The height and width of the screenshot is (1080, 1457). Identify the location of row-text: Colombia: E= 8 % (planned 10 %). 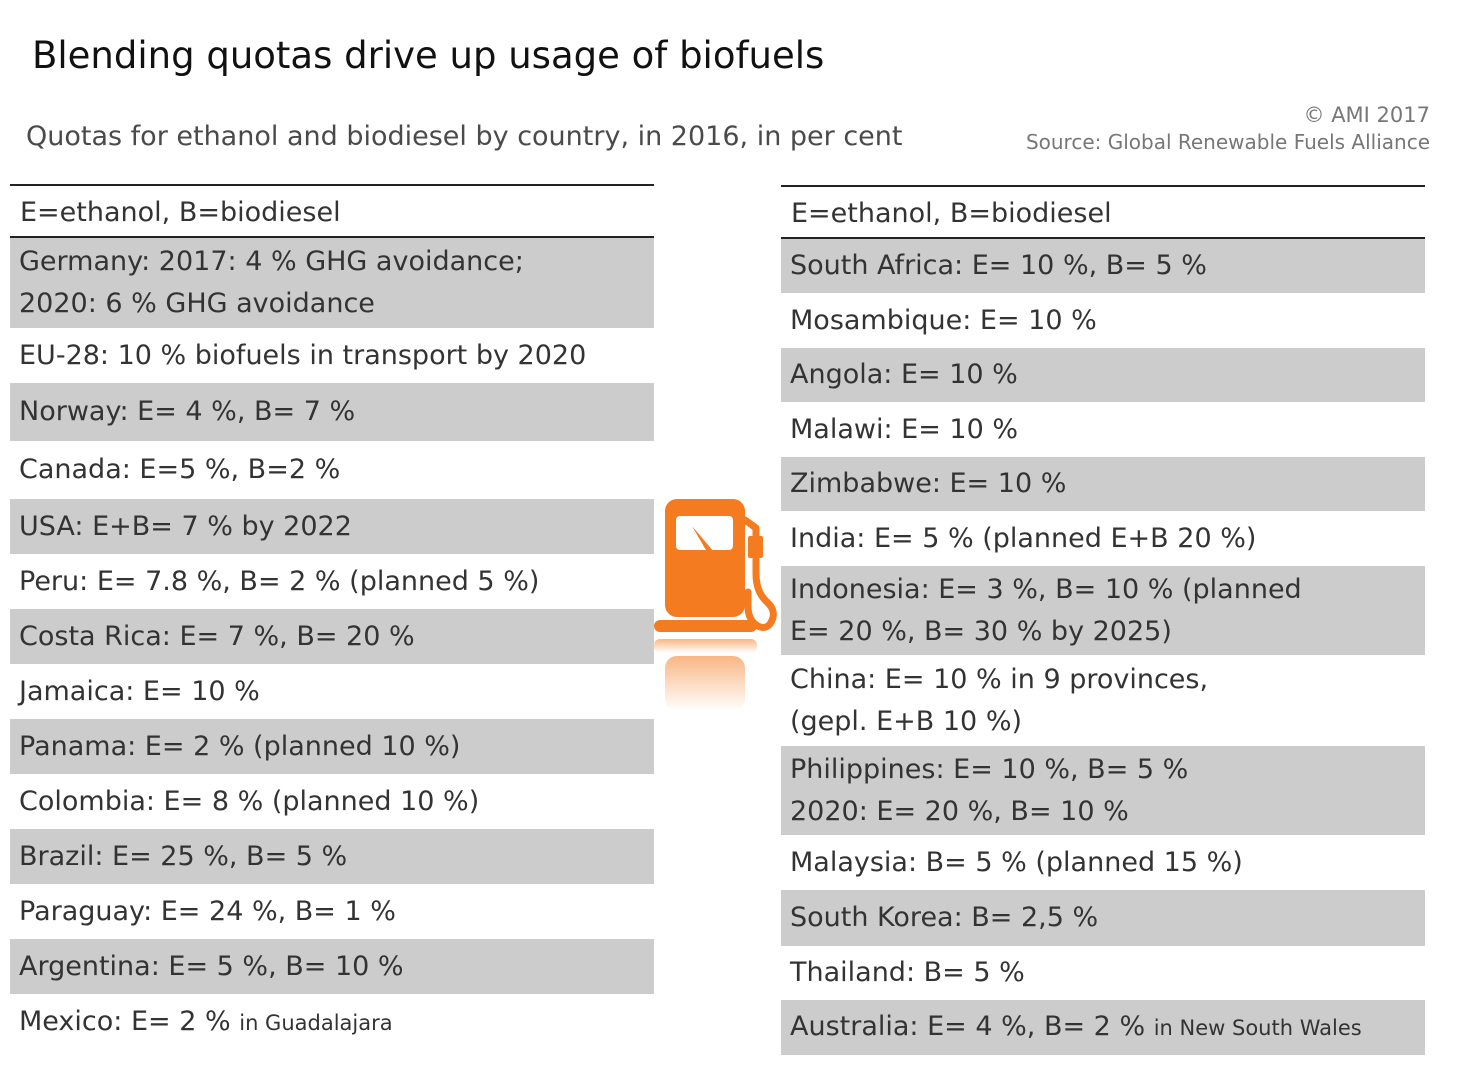
(249, 801).